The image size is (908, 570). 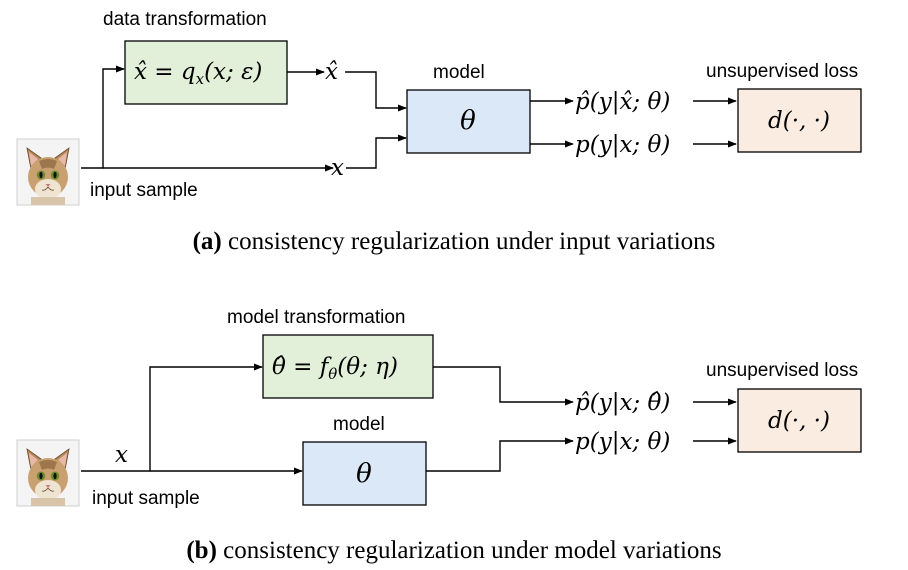 I want to click on model-transformation-formula: θ̂ = fθ(θ; η), so click(x=335, y=368).